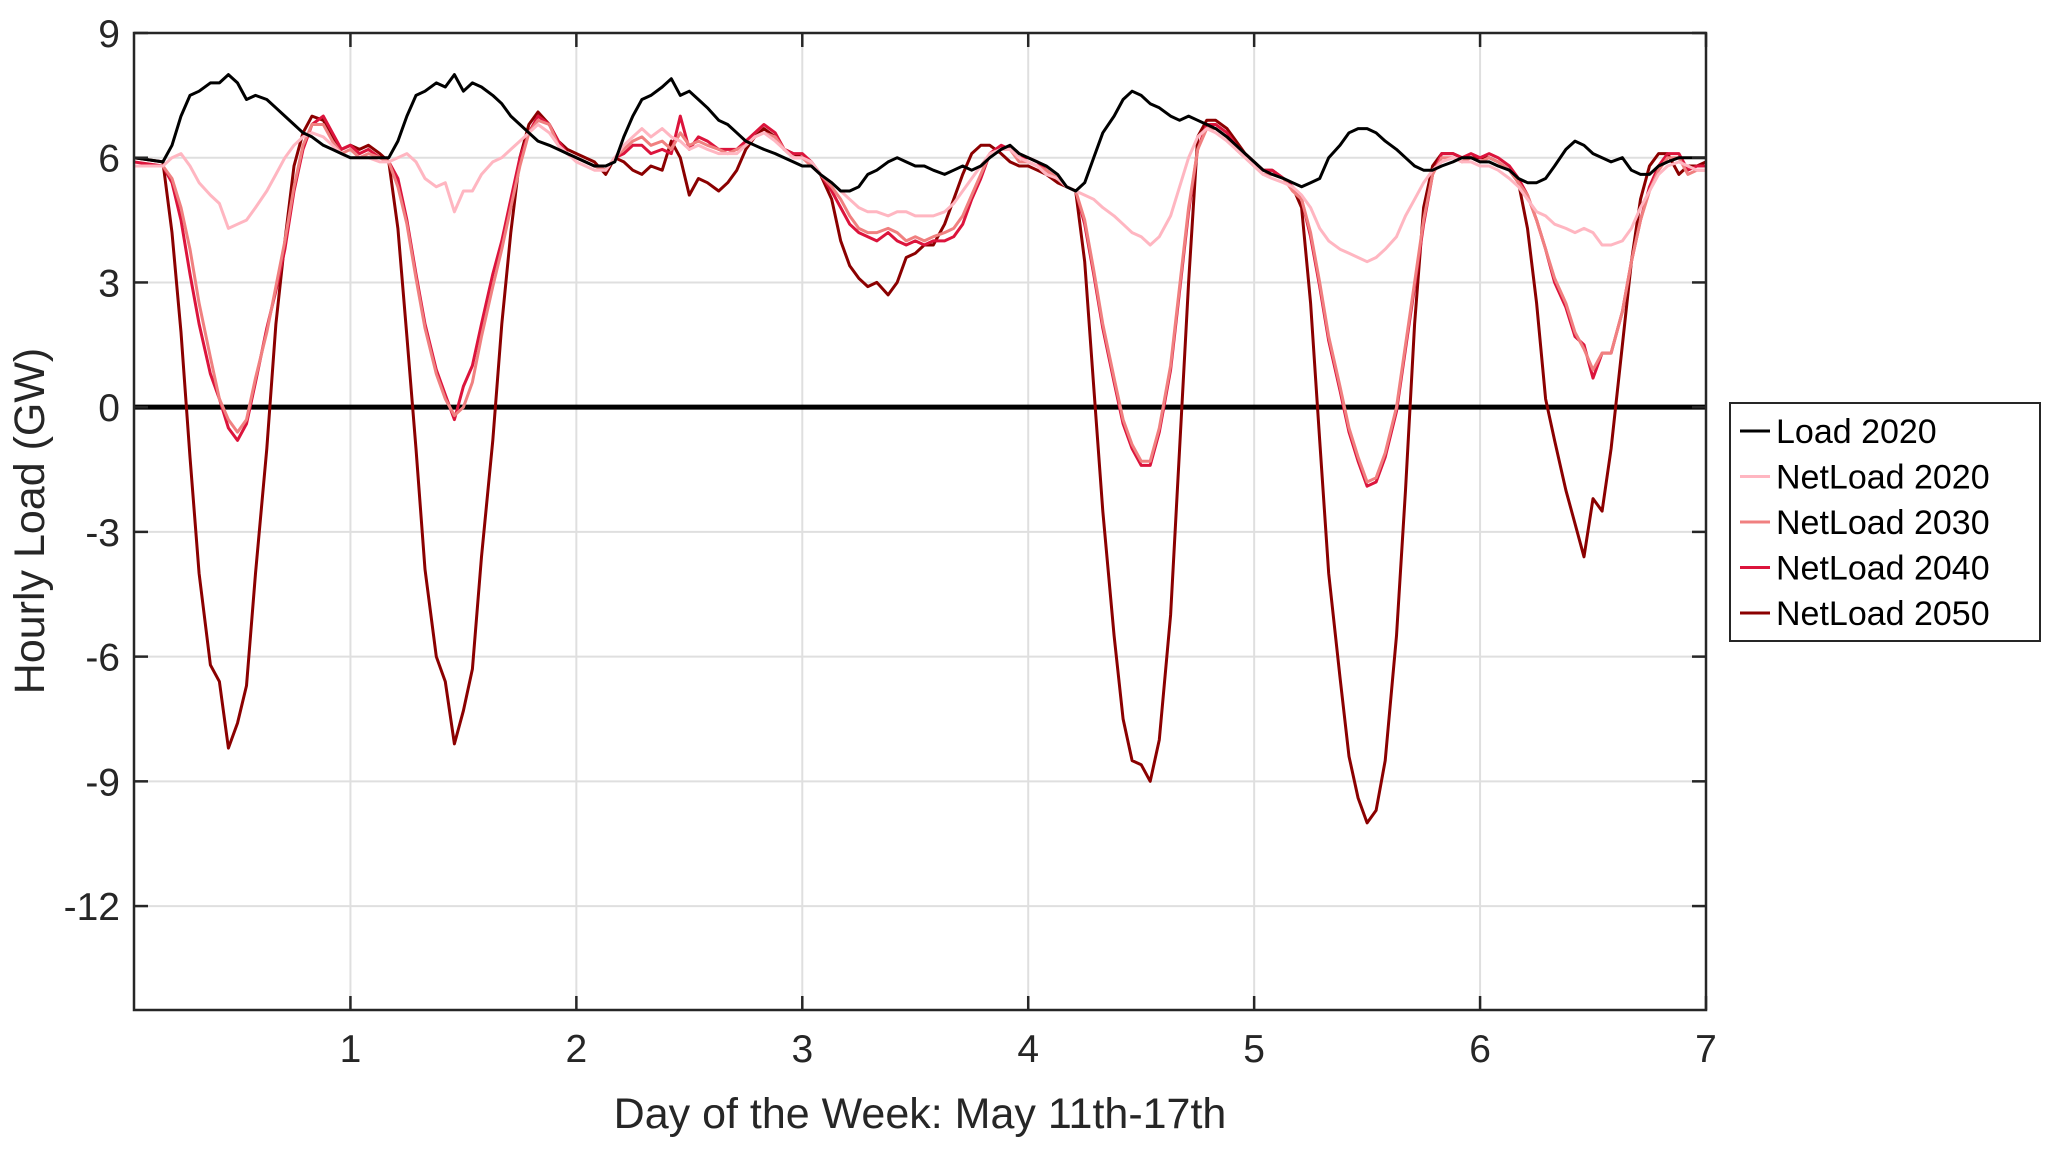  What do you see at coordinates (109, 283) in the screenshot?
I see `y-tick-label: 3` at bounding box center [109, 283].